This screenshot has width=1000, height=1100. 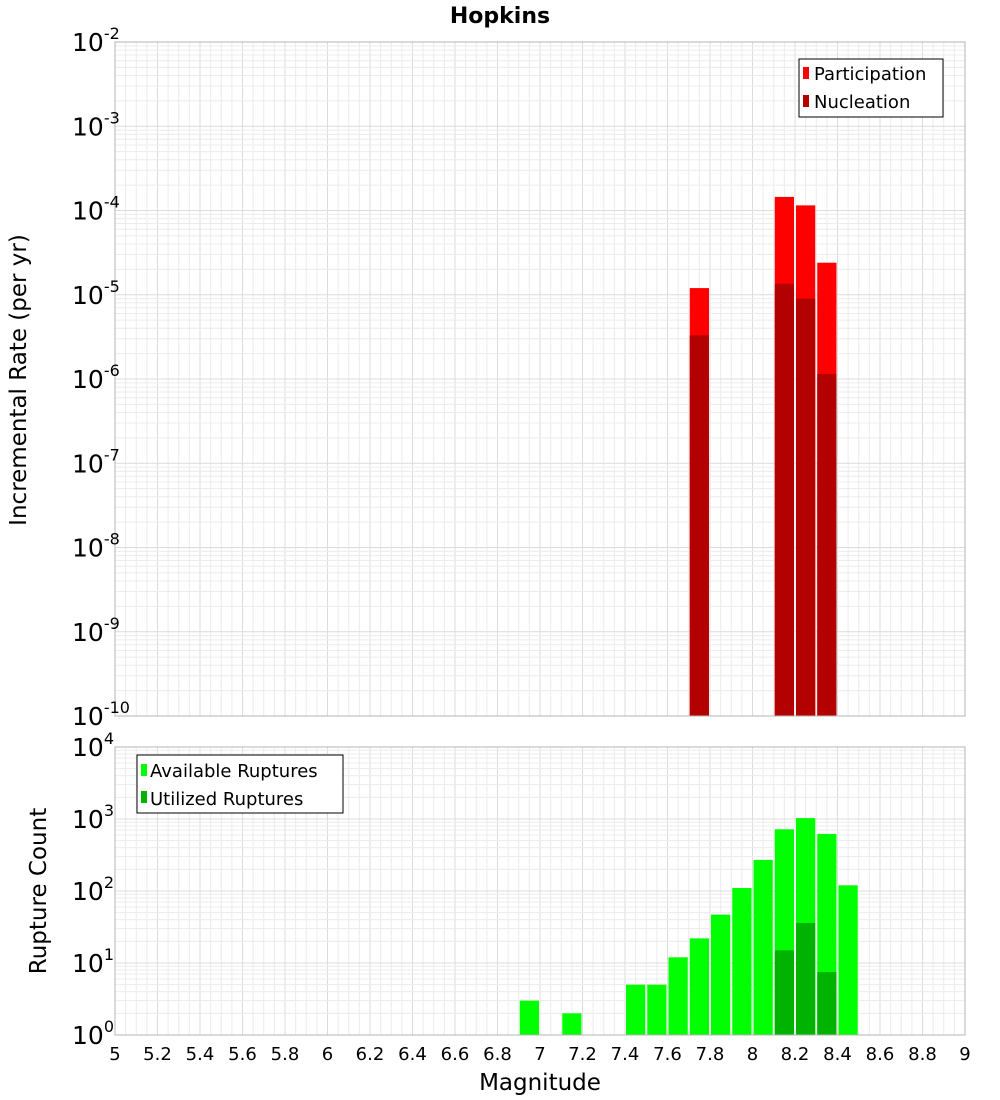 I want to click on participation-legend-swatch, so click(x=806, y=73).